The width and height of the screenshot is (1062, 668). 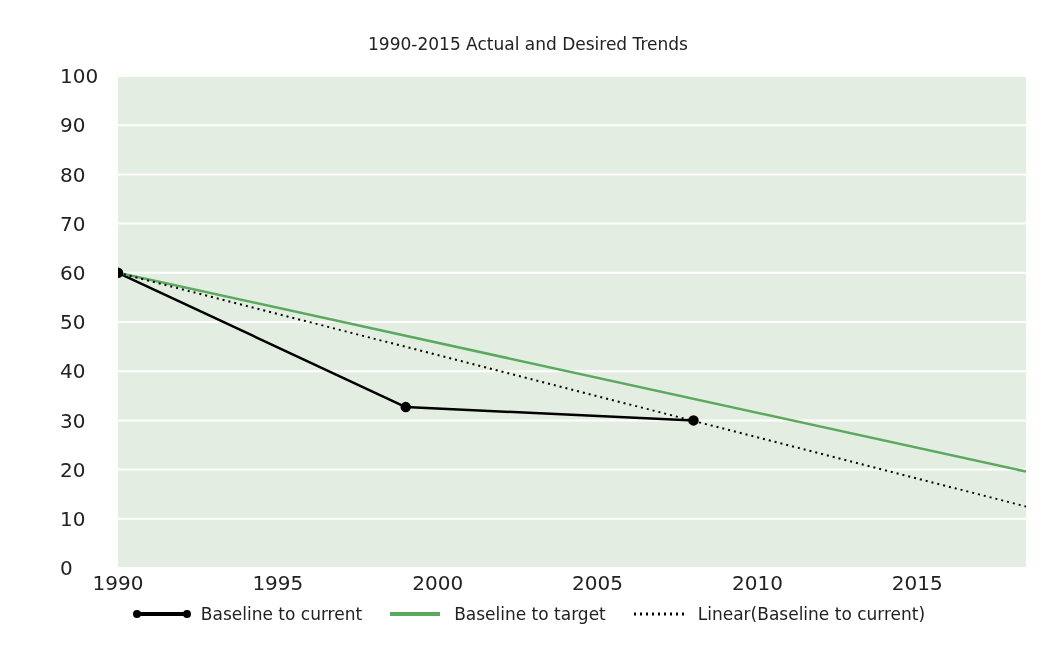 What do you see at coordinates (757, 583) in the screenshot?
I see `x-tick-label: 2010` at bounding box center [757, 583].